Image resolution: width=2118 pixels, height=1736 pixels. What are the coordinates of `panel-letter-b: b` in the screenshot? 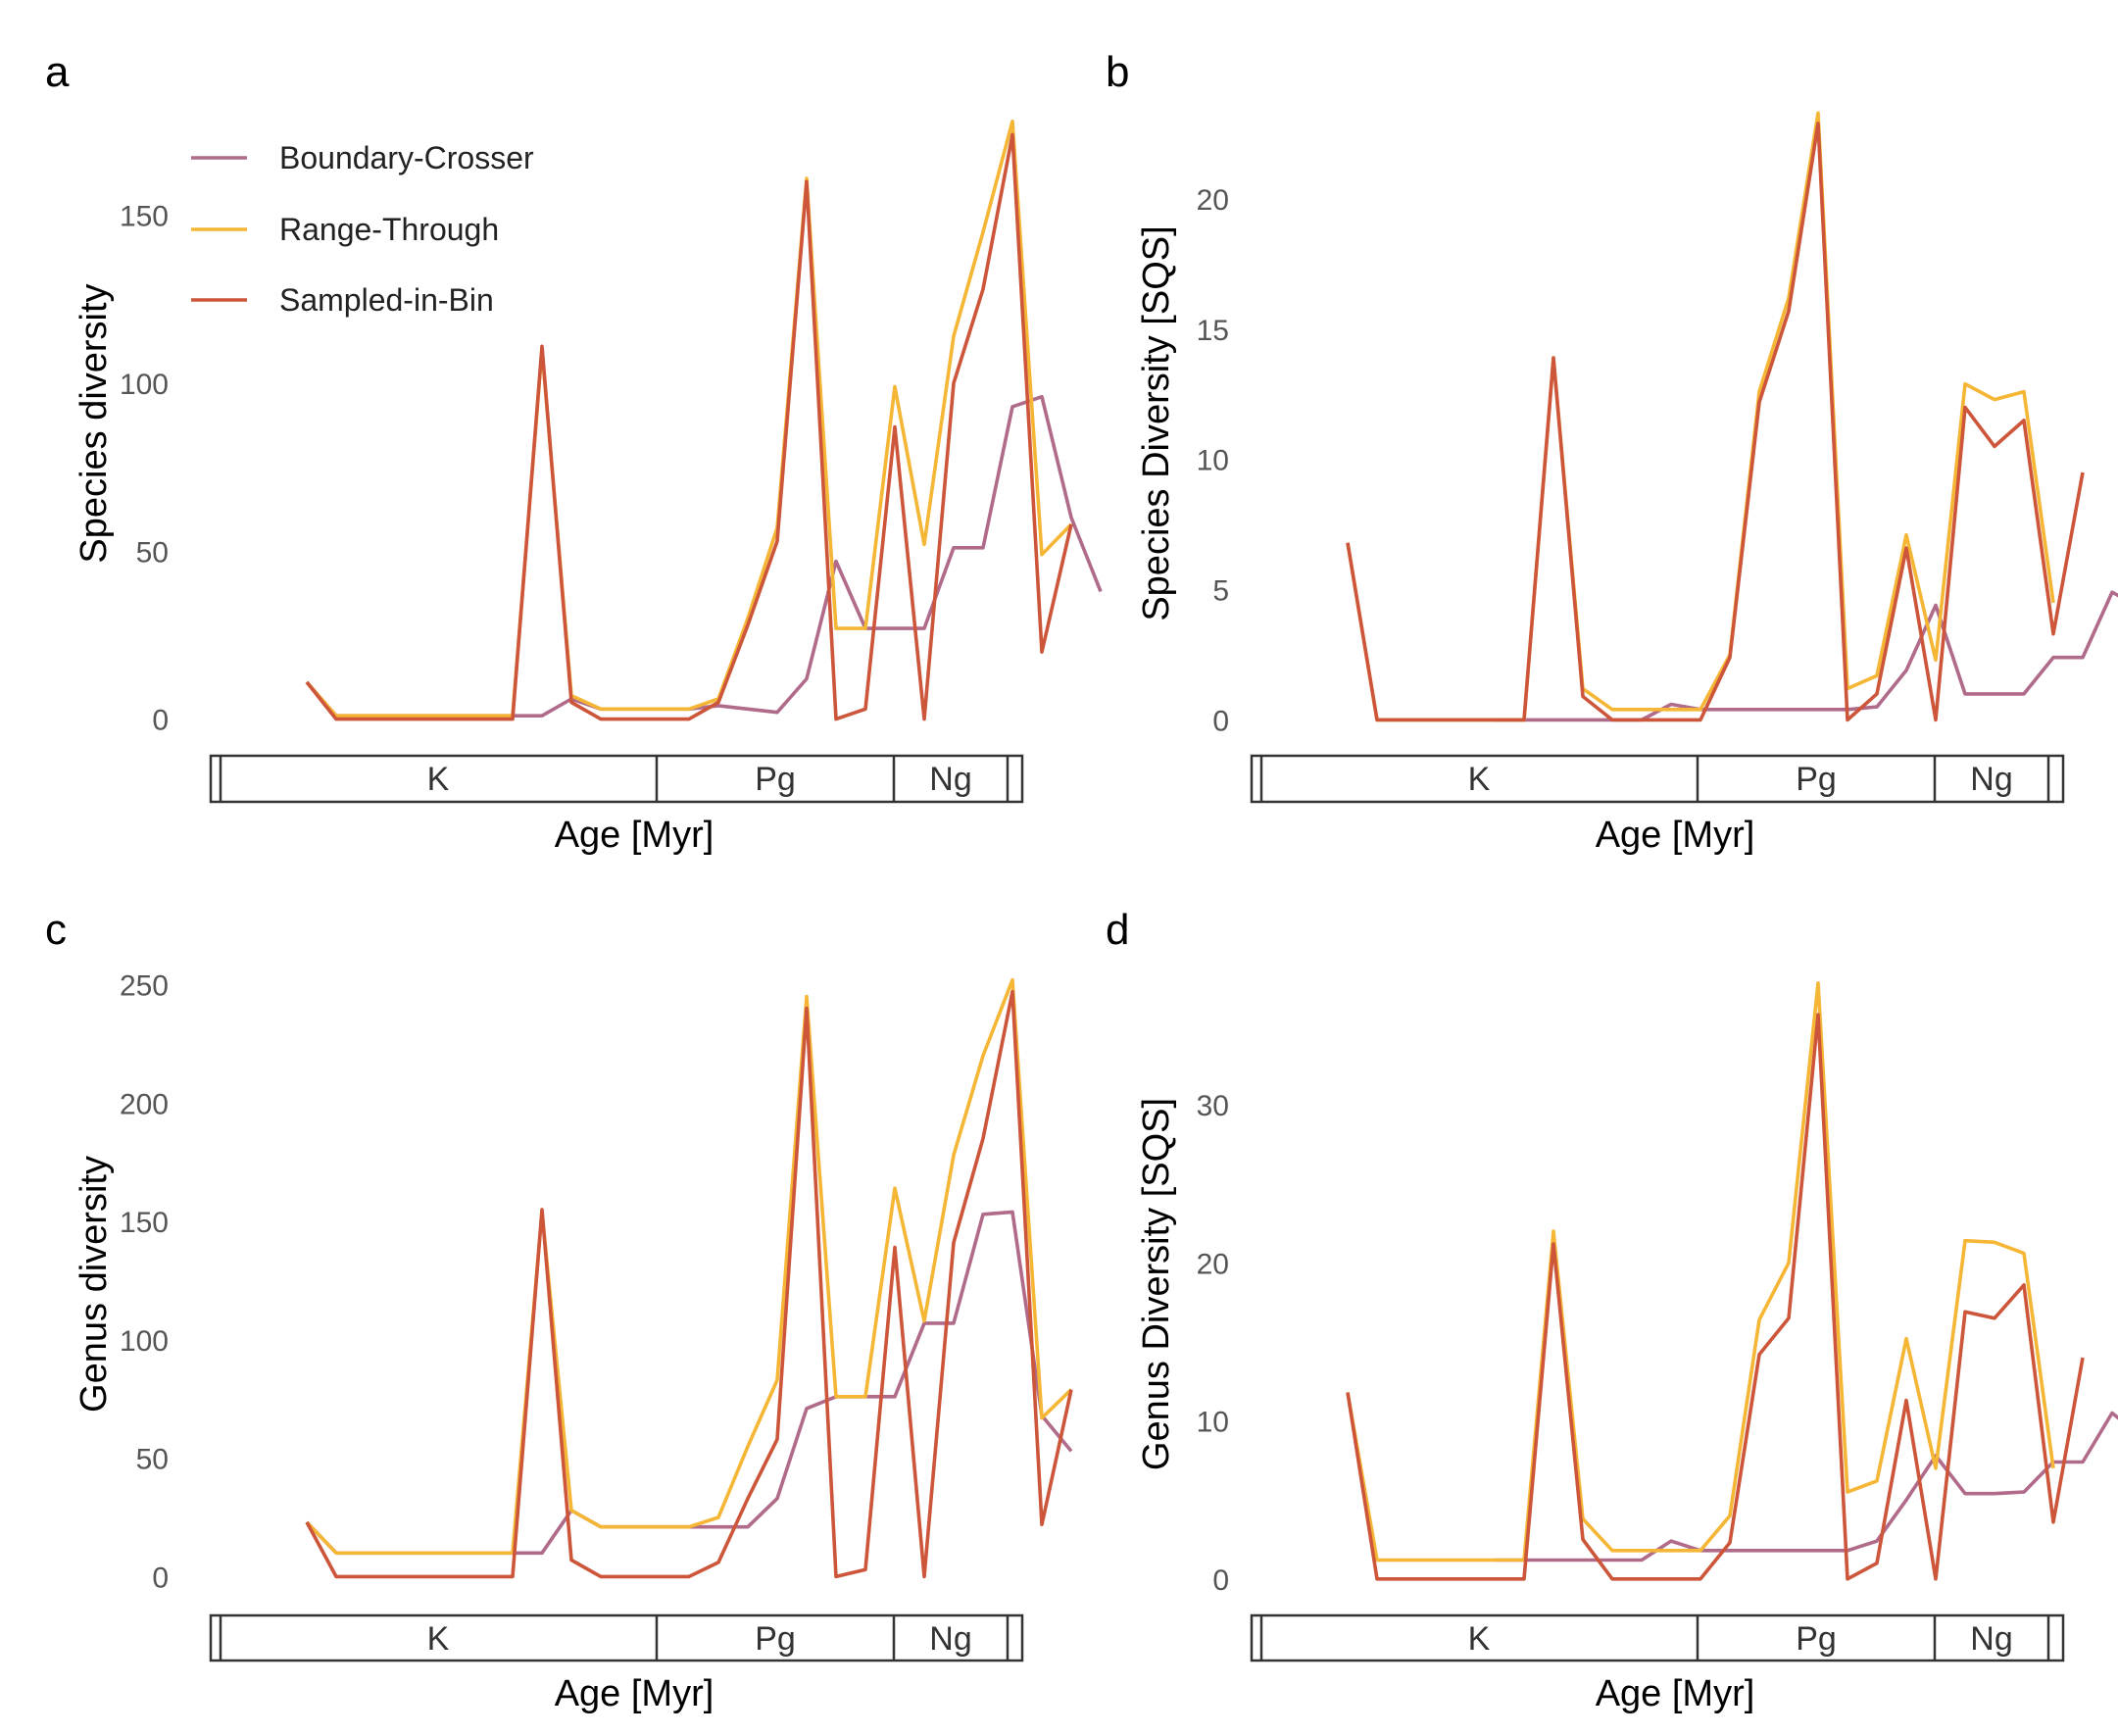 It's located at (1117, 72).